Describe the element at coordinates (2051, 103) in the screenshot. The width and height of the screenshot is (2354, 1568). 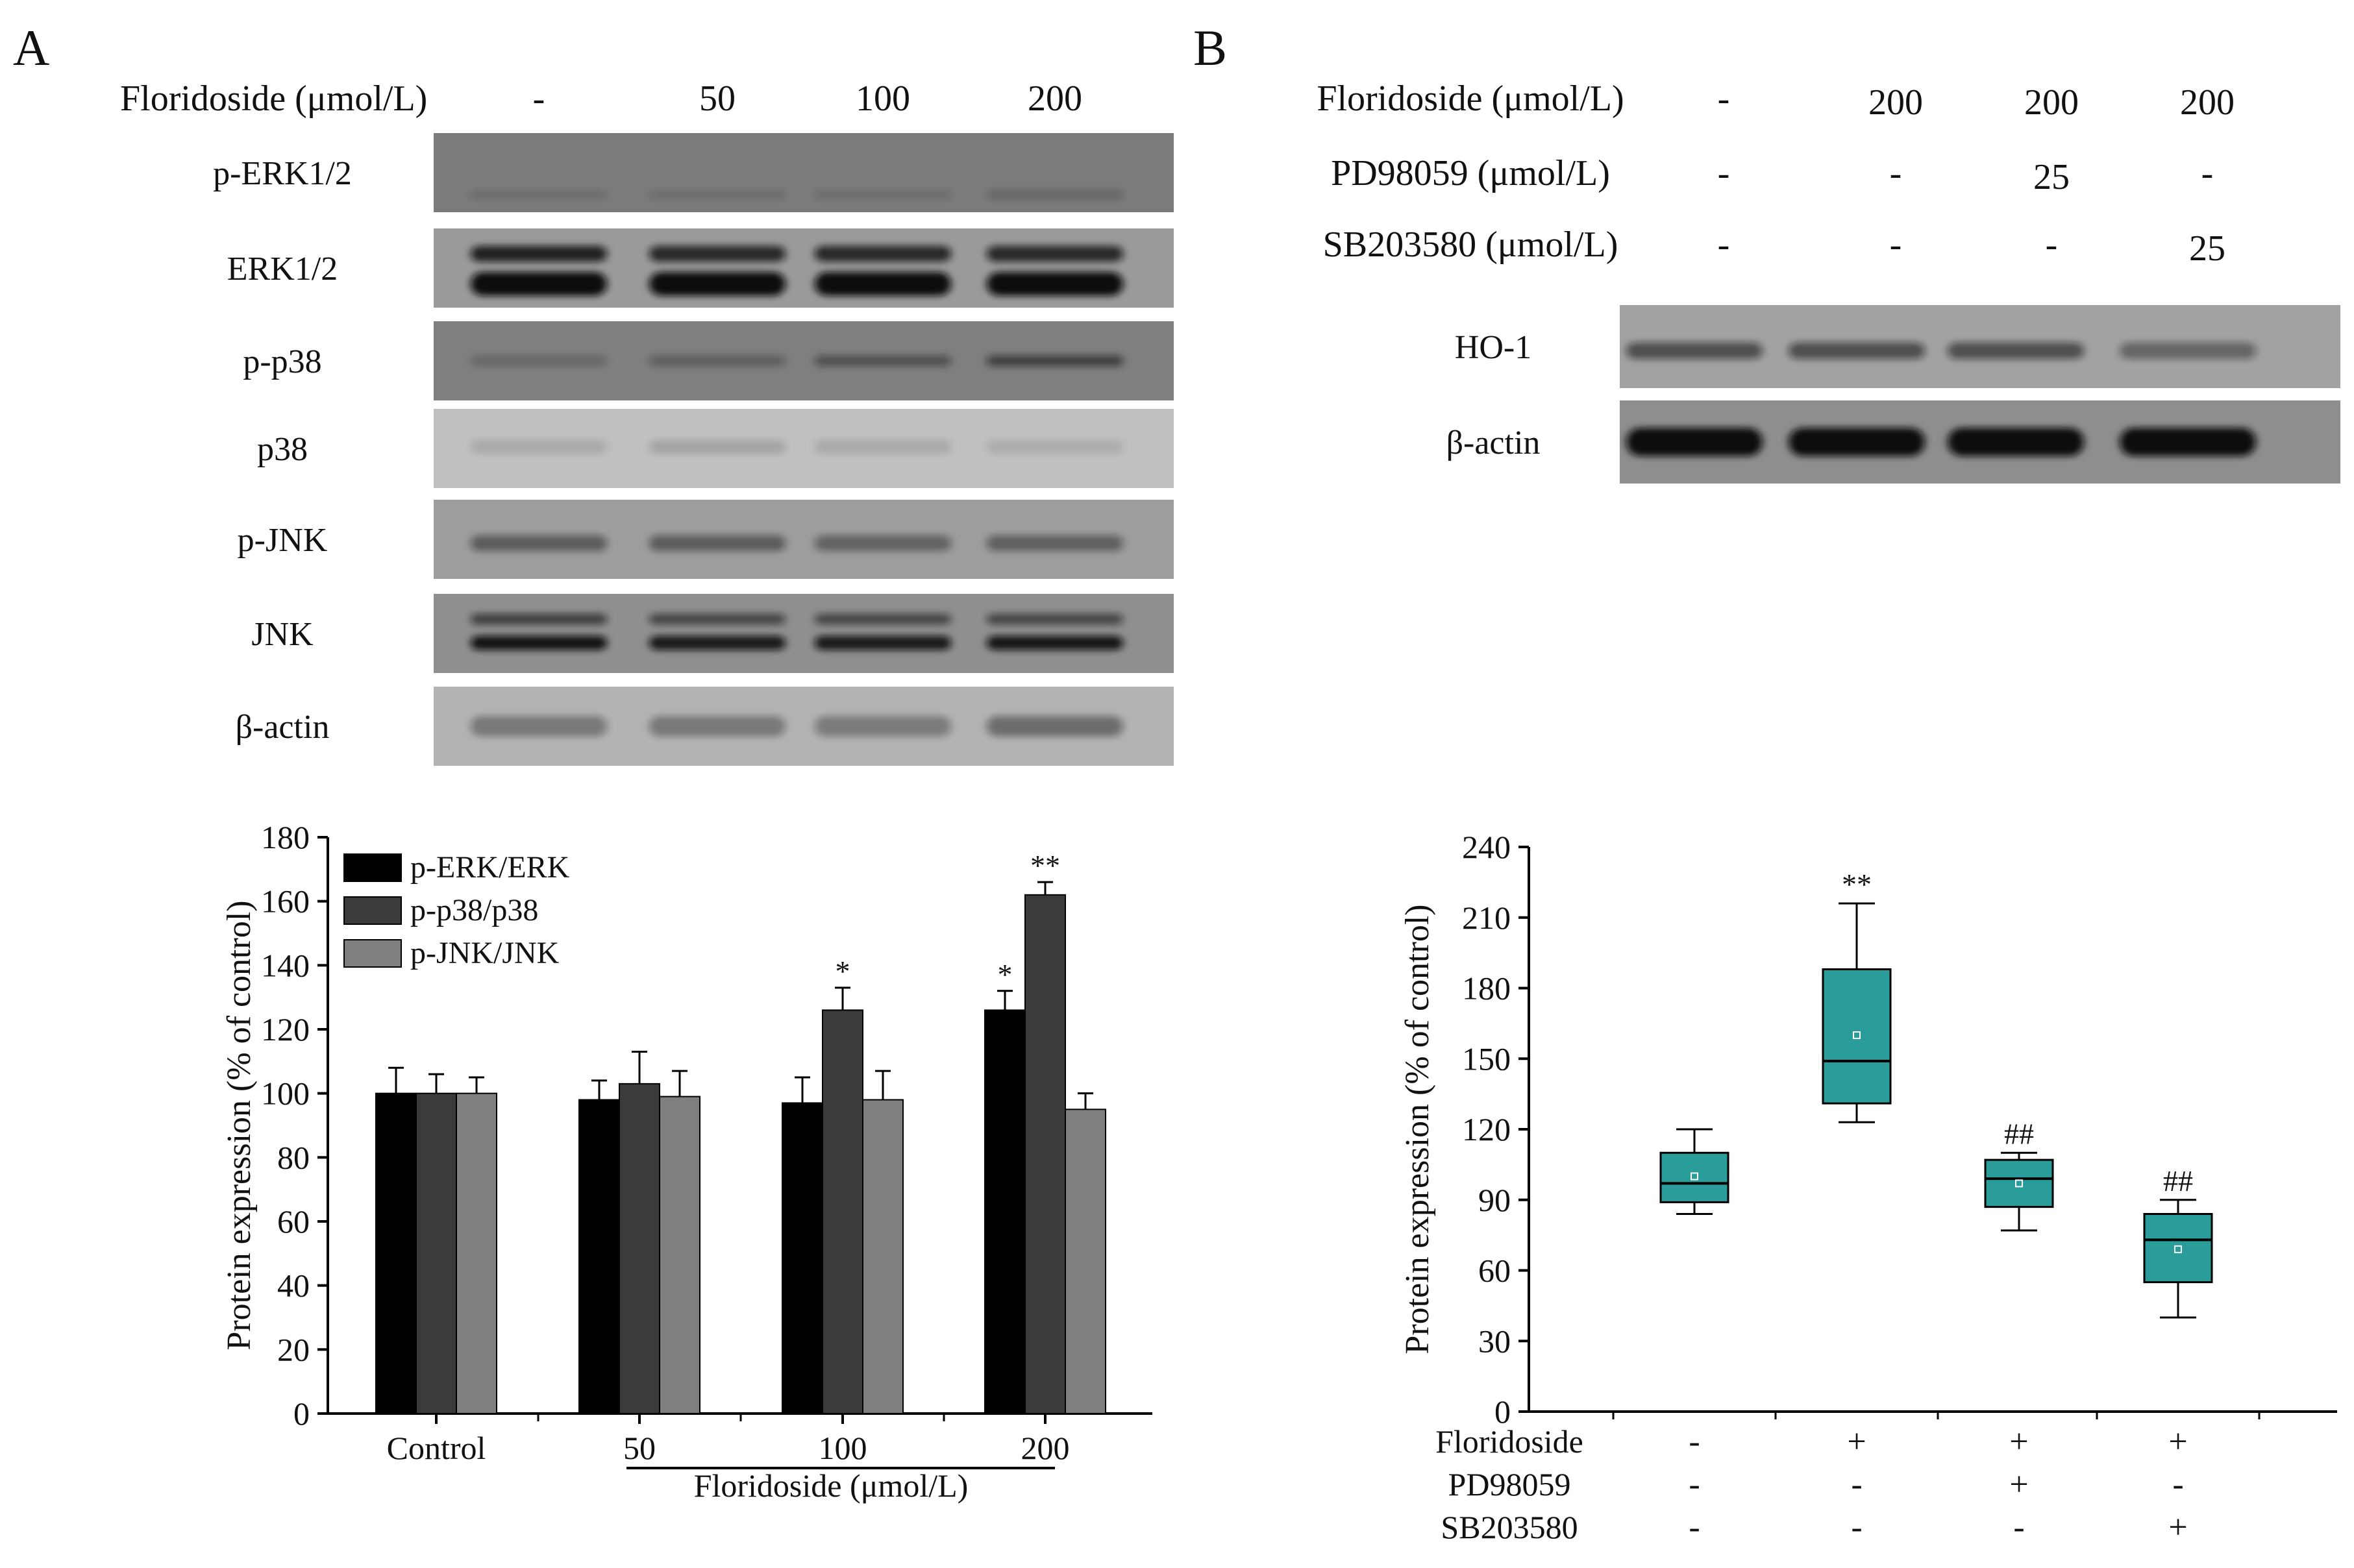
I see `blot-b-condition-value: 200` at that location.